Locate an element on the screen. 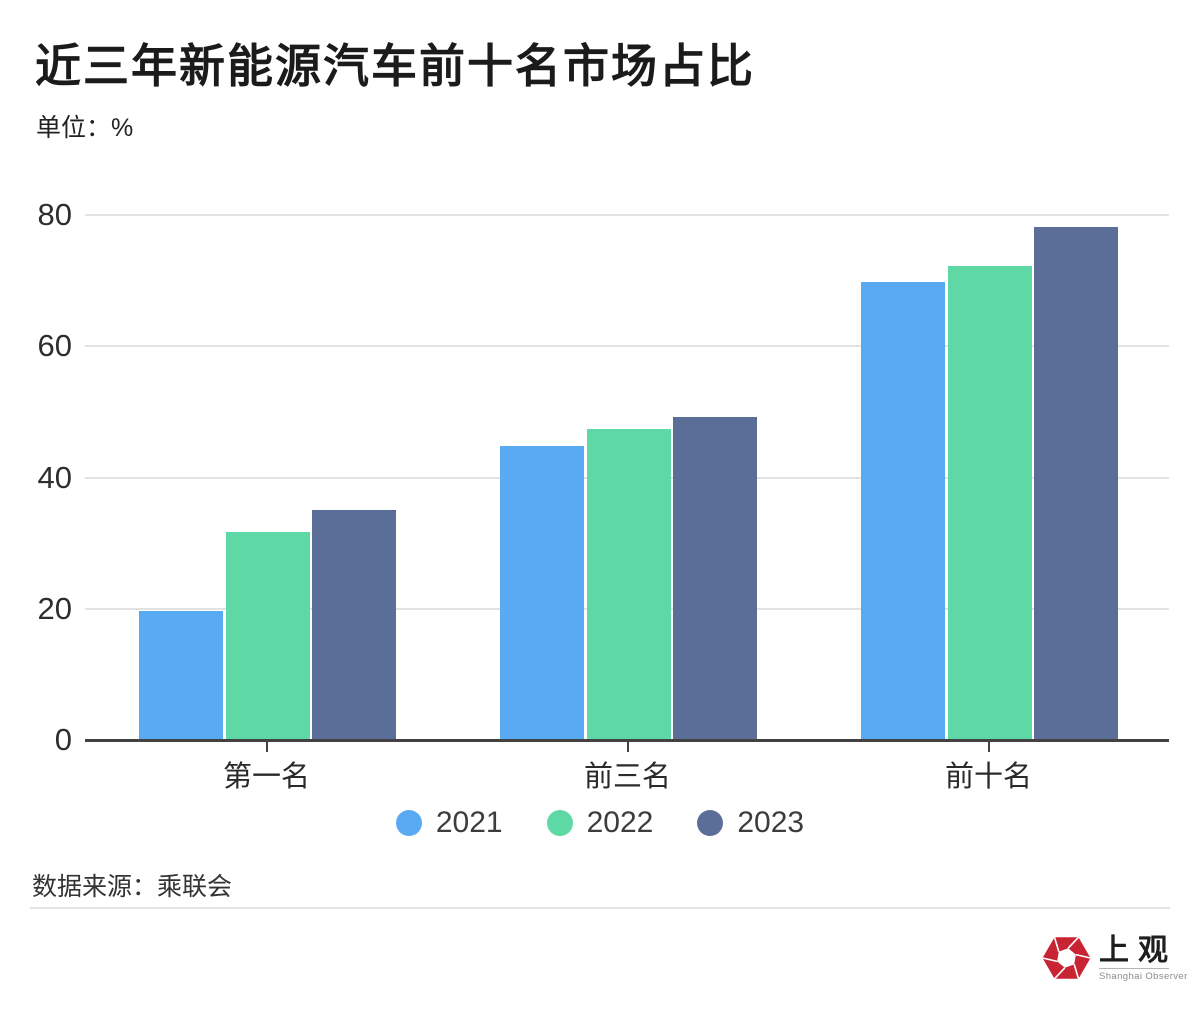  unit-label: 单位：% is located at coordinates (85, 128).